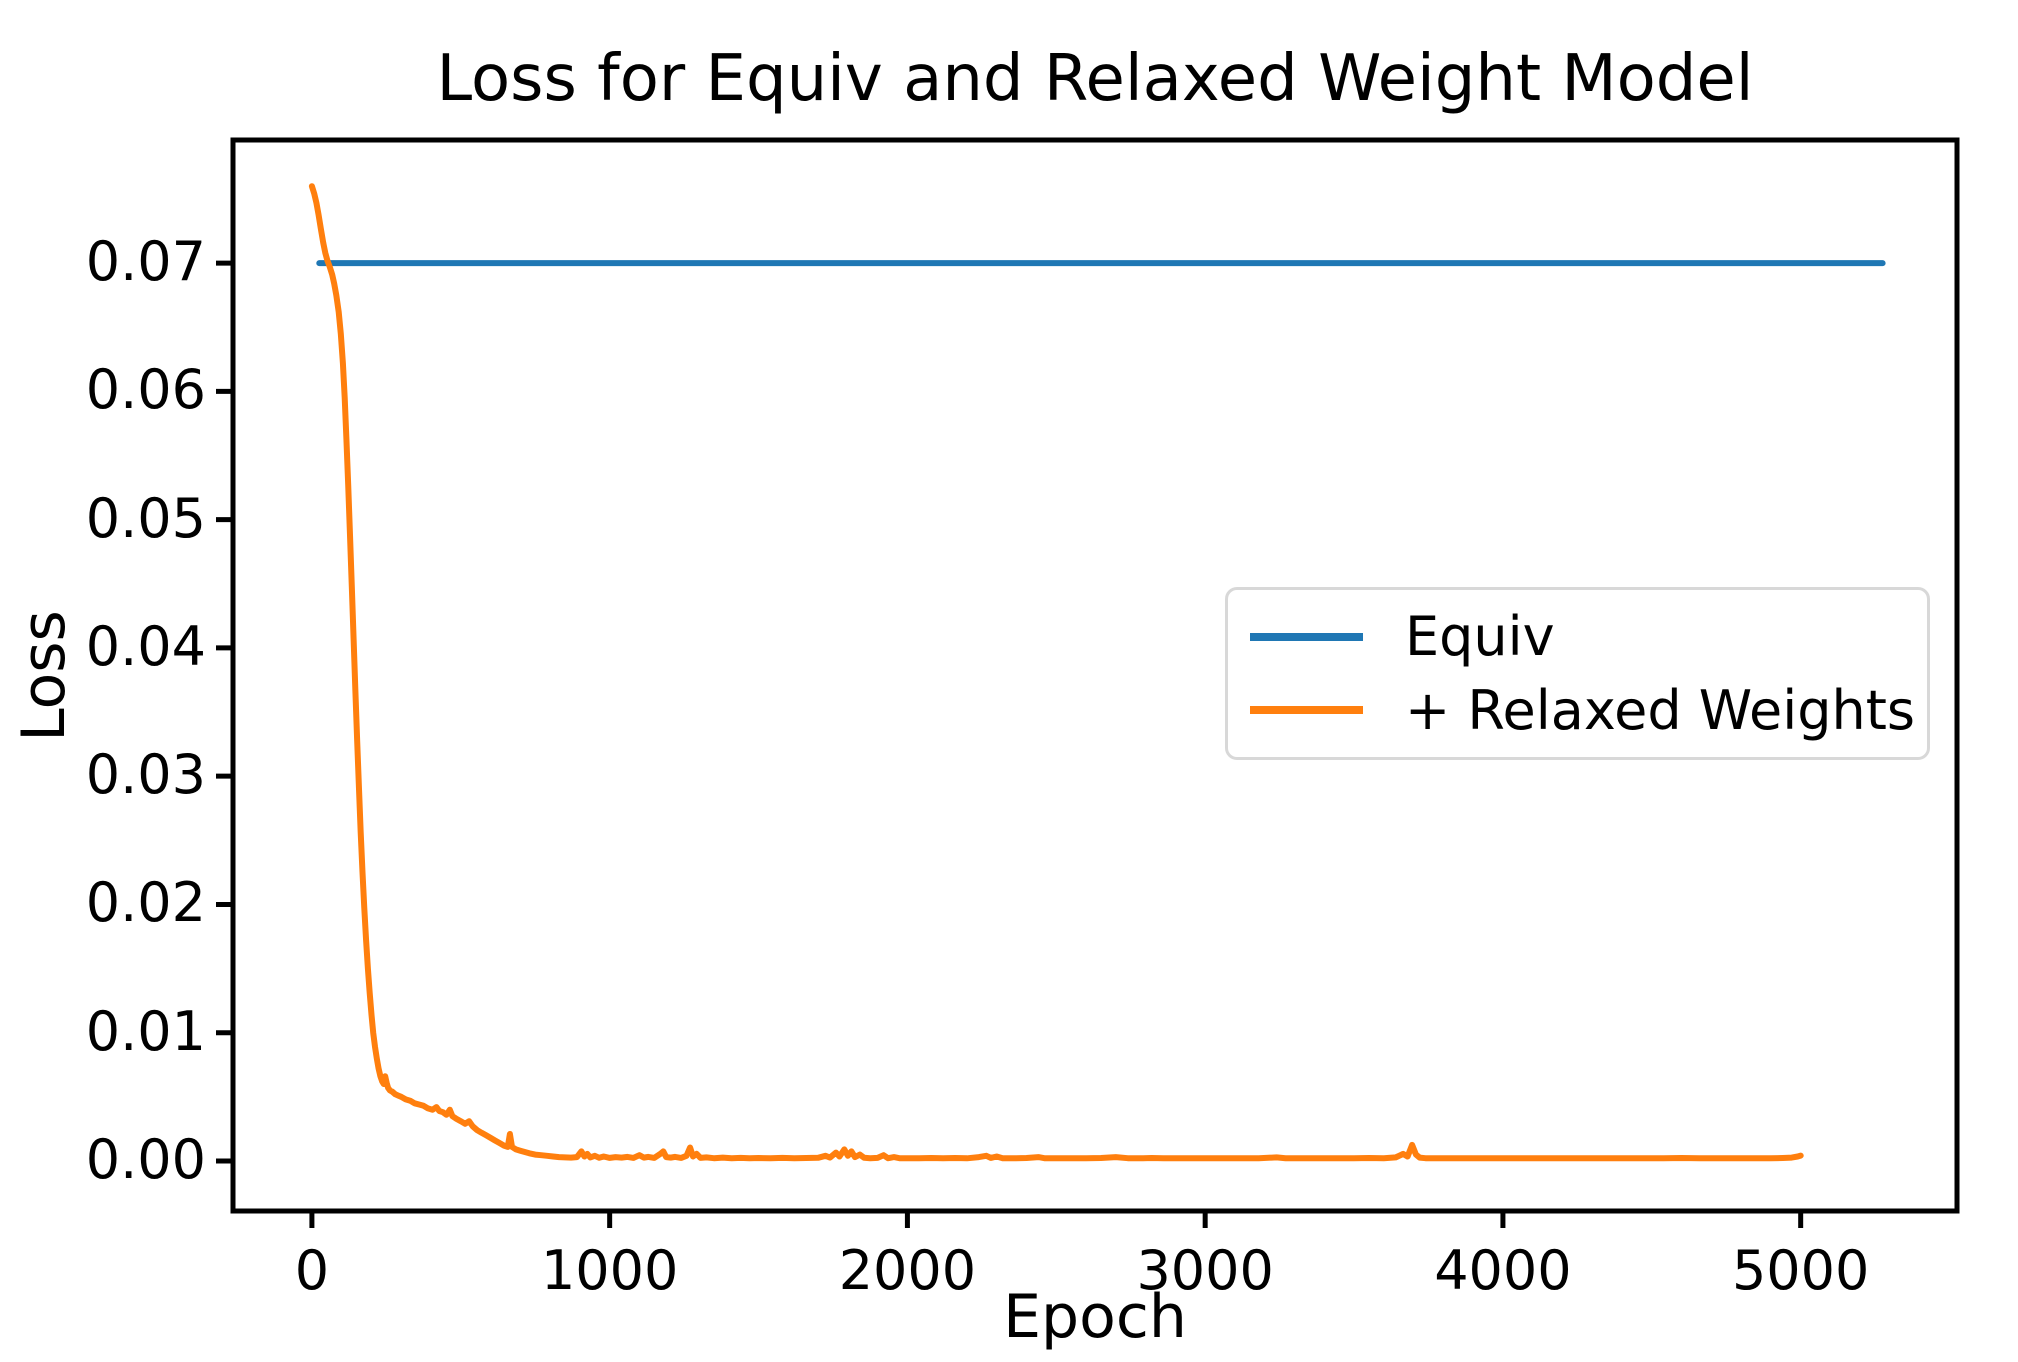 The height and width of the screenshot is (1362, 2018). Describe the element at coordinates (1095, 1317) in the screenshot. I see `x-axis-label: Epoch` at that location.